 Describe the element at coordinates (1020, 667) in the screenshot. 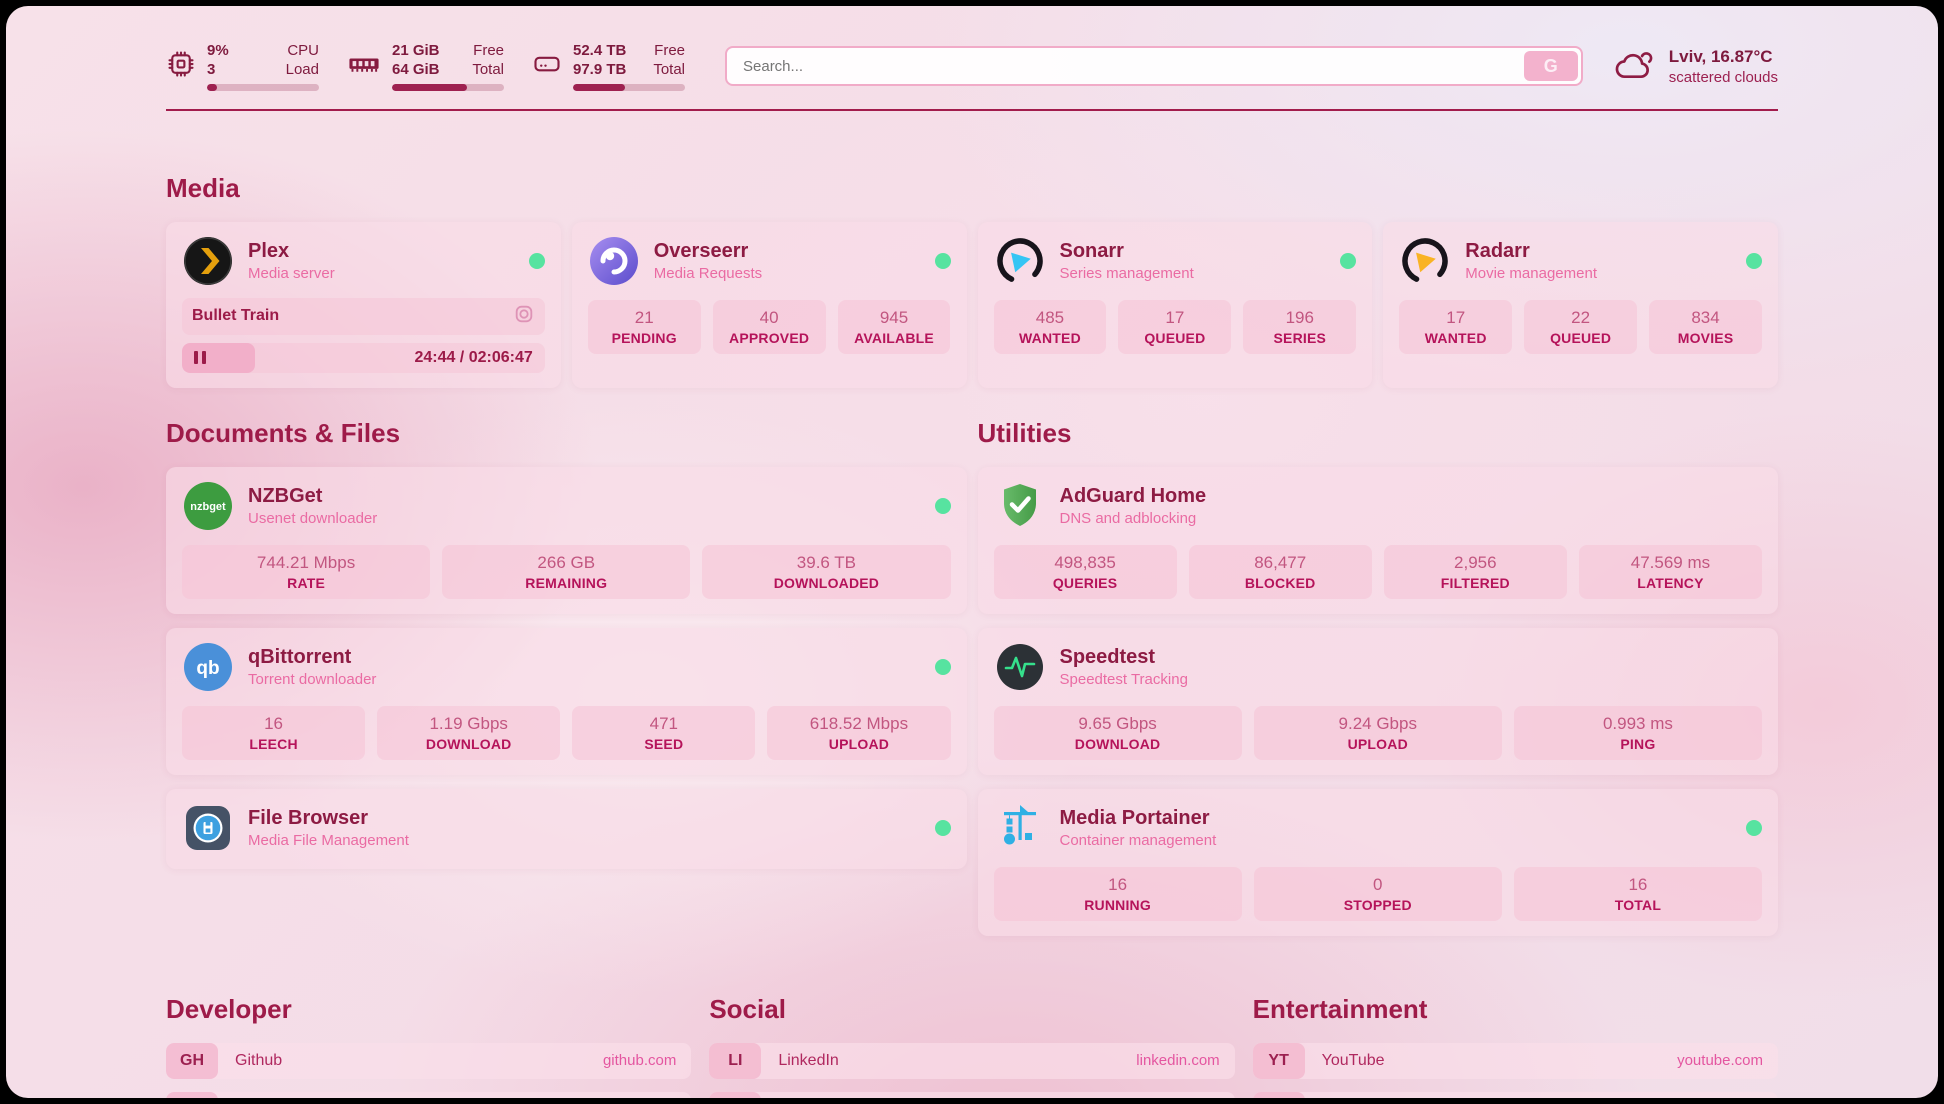

I see `speedtest-icon` at that location.